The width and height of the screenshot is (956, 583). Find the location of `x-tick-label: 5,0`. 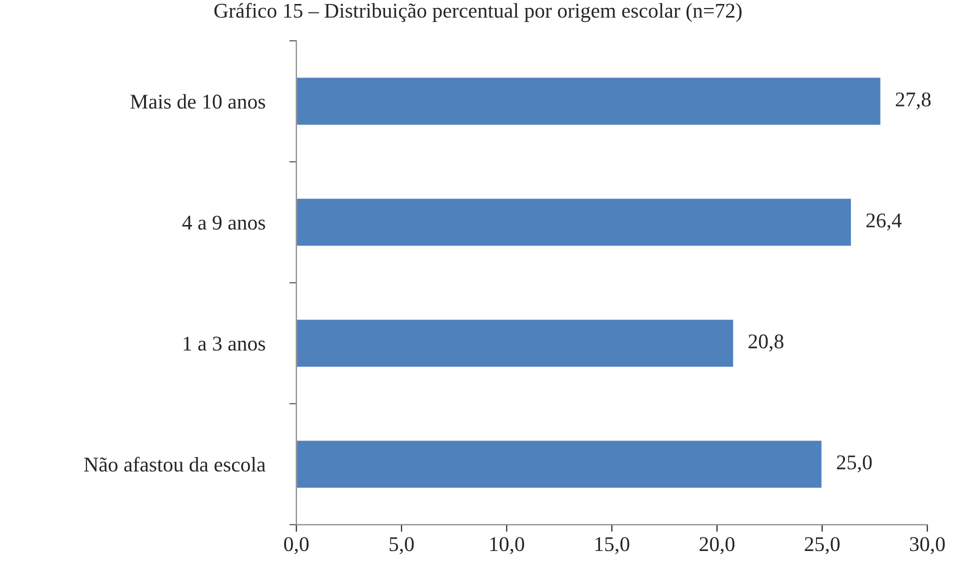

x-tick-label: 5,0 is located at coordinates (402, 545).